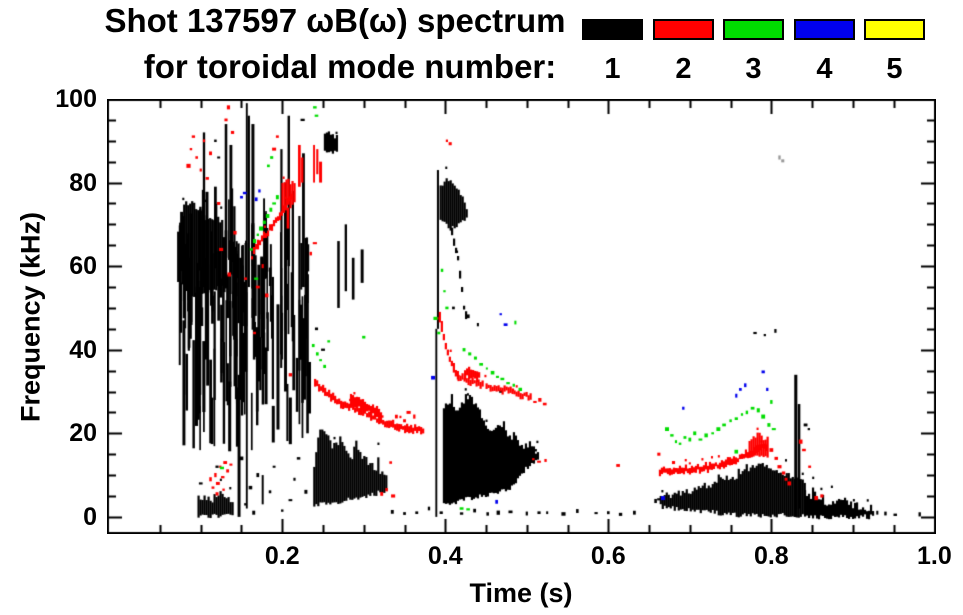 This screenshot has width=963, height=615. What do you see at coordinates (753, 29) in the screenshot?
I see `legend-swatch-n3` at bounding box center [753, 29].